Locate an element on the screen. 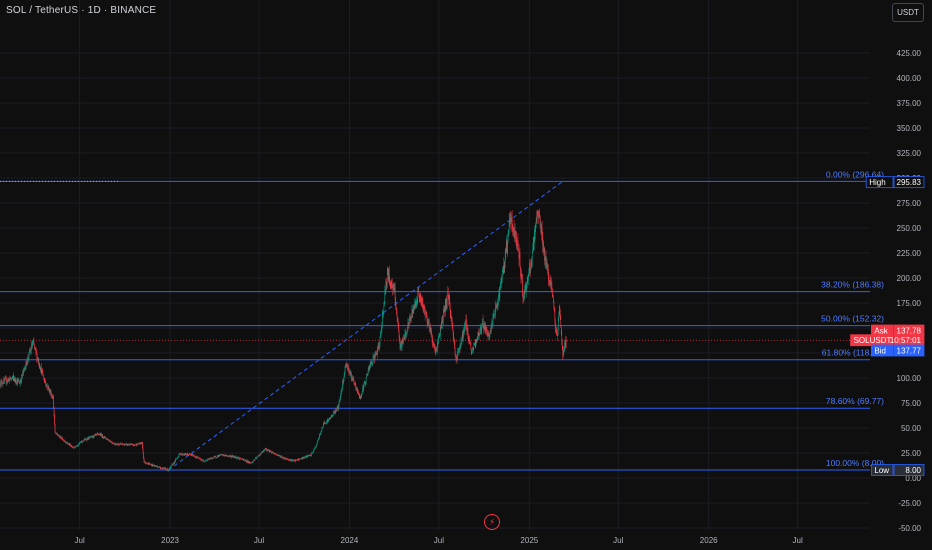 The height and width of the screenshot is (550, 932). time-axis: Jul 2023 Jul 2024 Jul 2025 Jul 2026 Jul is located at coordinates (439, 540).